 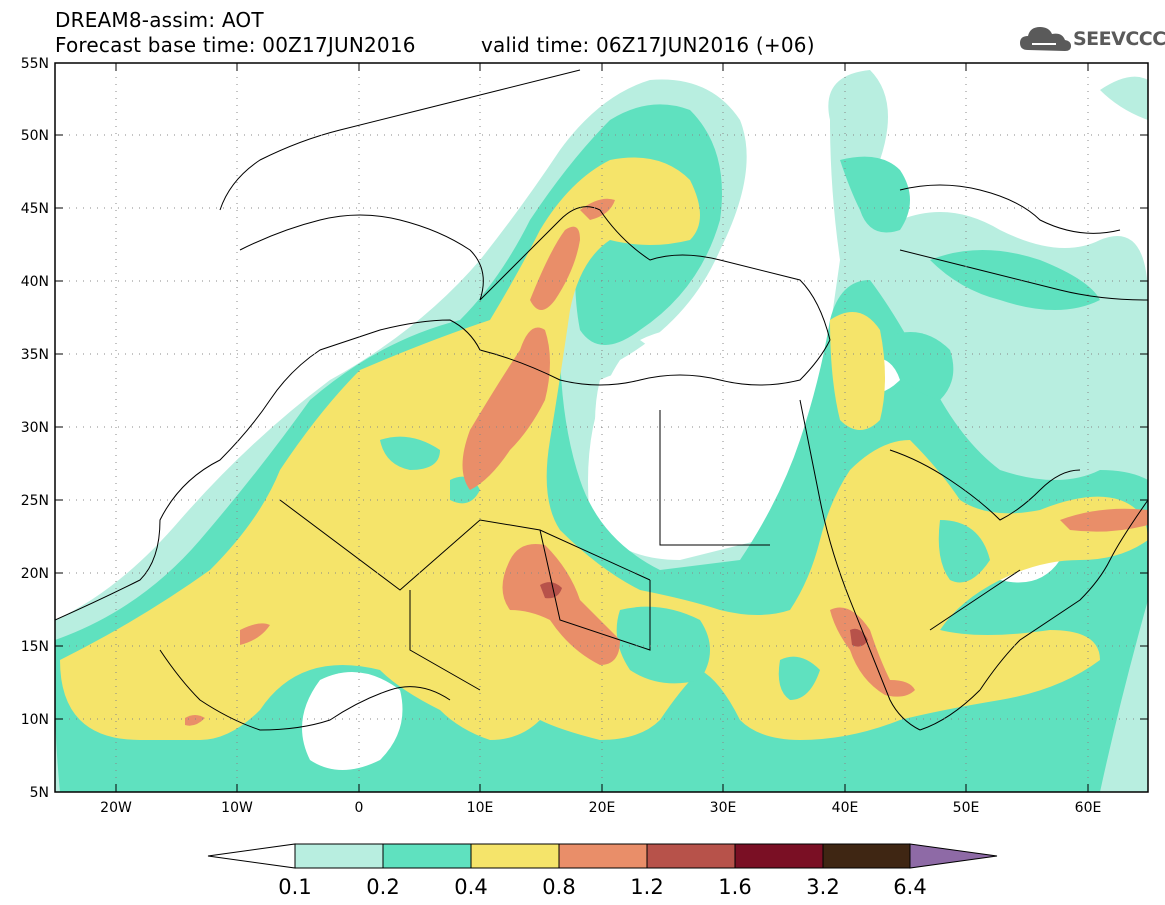 I want to click on colorbar-label: 3.2, so click(x=822, y=887).